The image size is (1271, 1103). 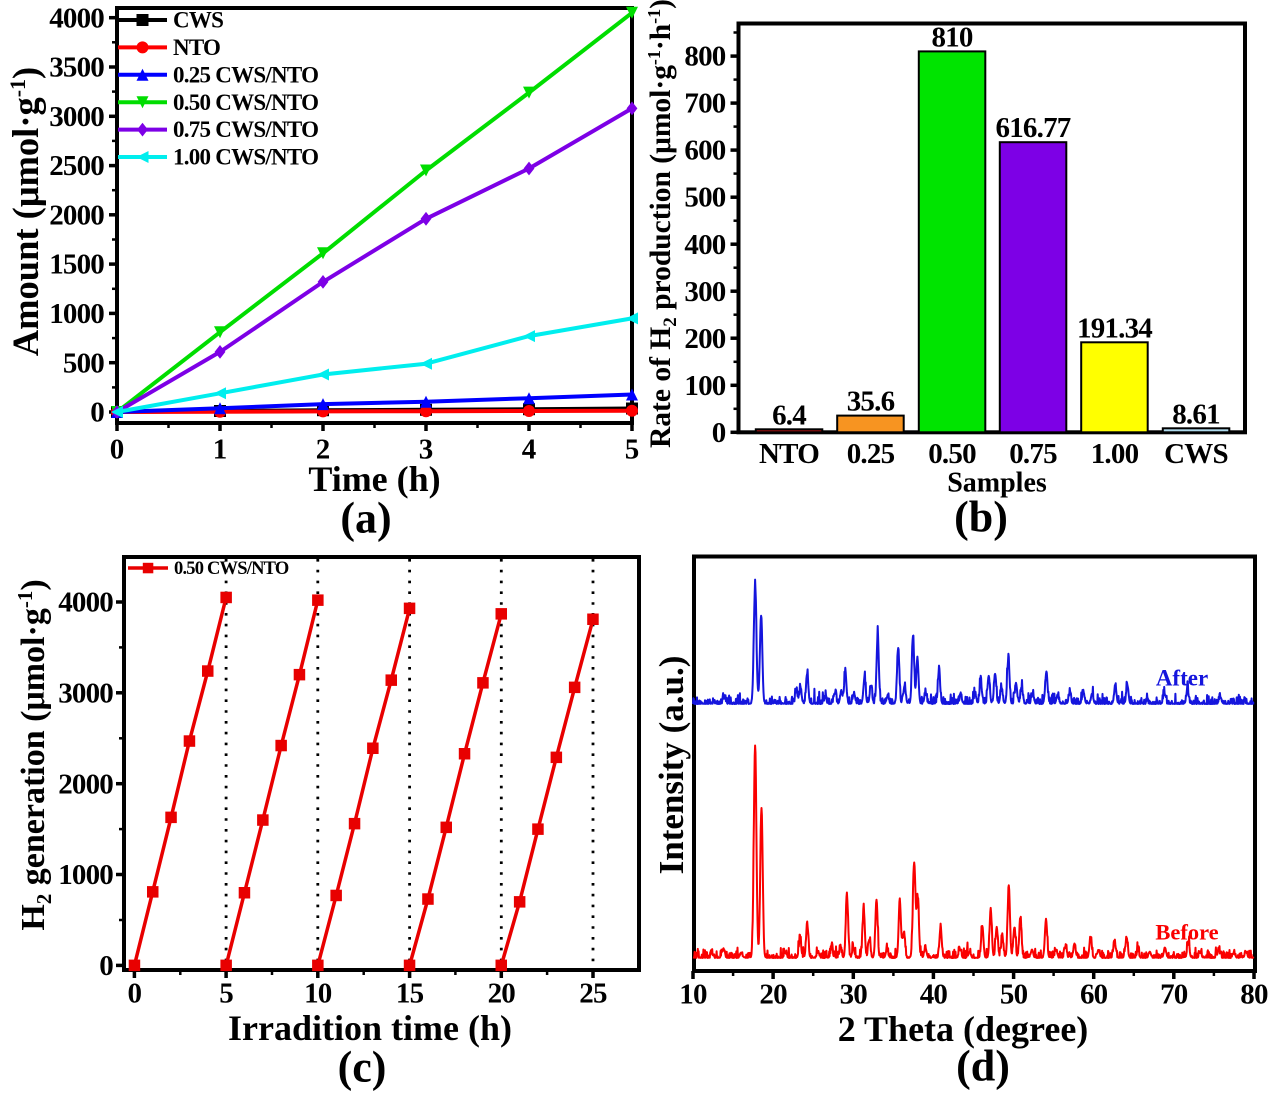 What do you see at coordinates (374, 479) in the screenshot?
I see `svg-text: Time (h)` at bounding box center [374, 479].